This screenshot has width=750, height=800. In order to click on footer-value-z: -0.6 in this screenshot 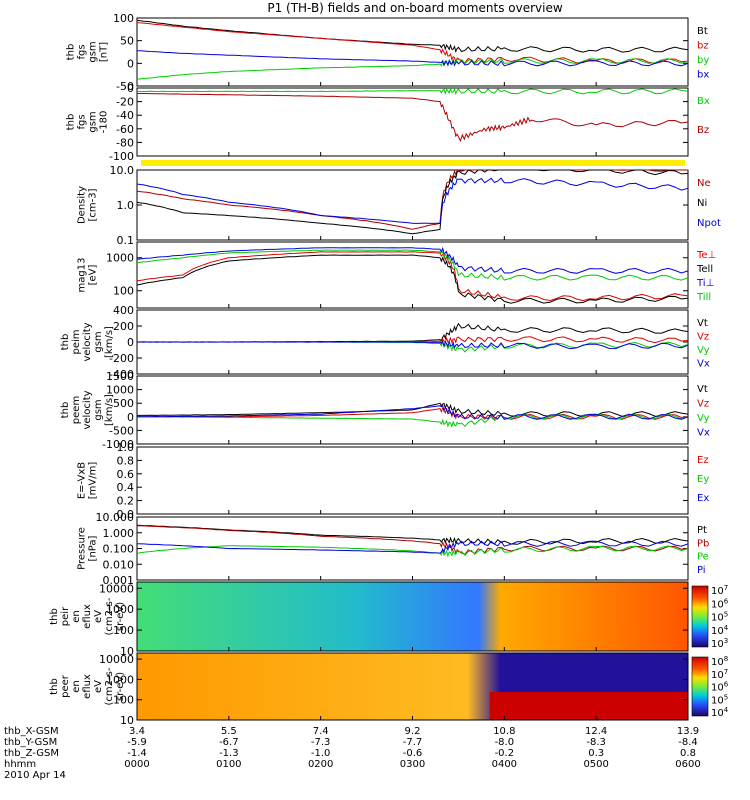, I will do `click(413, 753)`.